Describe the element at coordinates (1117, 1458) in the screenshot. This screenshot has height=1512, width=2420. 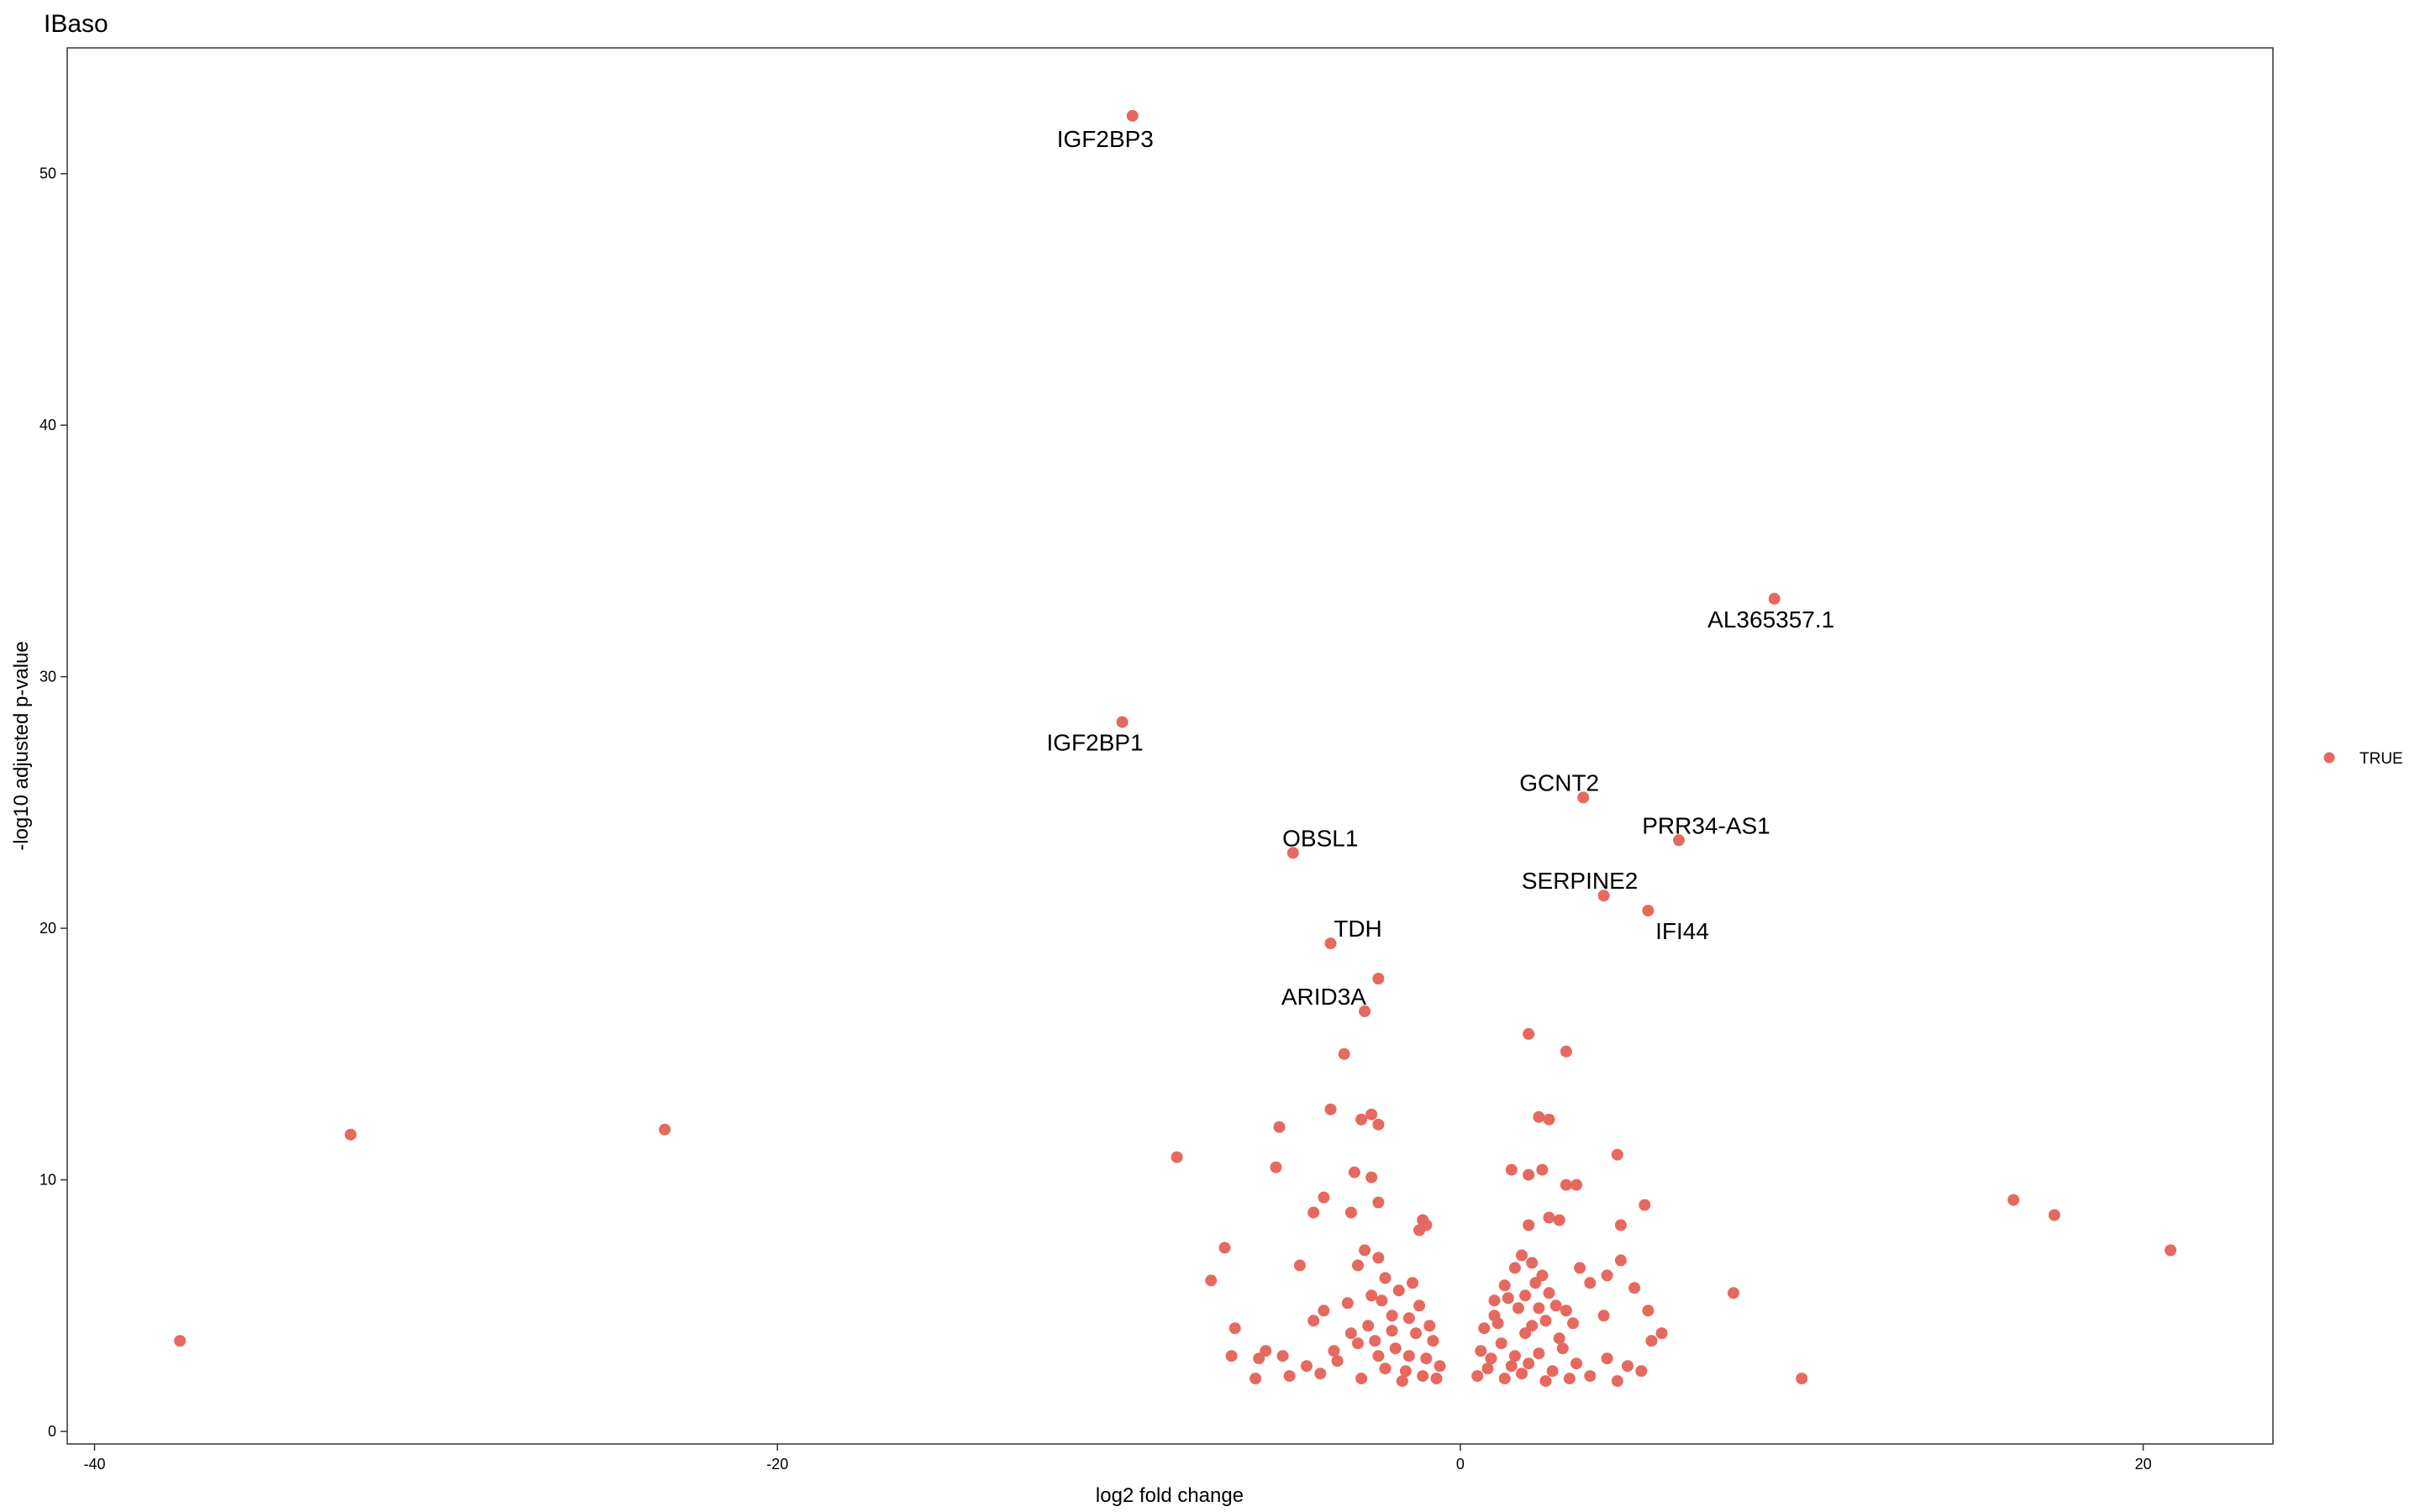
I see `x-axis: -40 -20 0 20` at that location.